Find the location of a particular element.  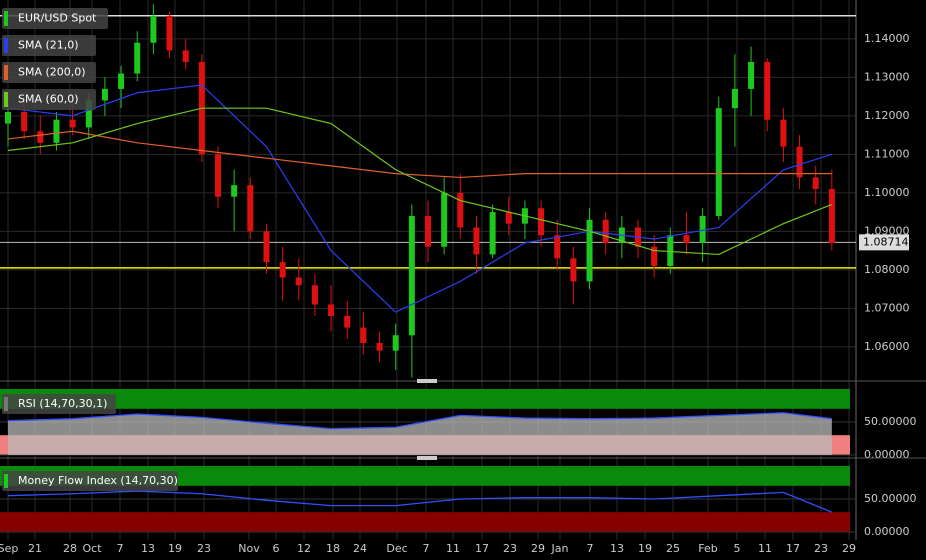

y-tick-label: 1.10000 is located at coordinates (887, 192).